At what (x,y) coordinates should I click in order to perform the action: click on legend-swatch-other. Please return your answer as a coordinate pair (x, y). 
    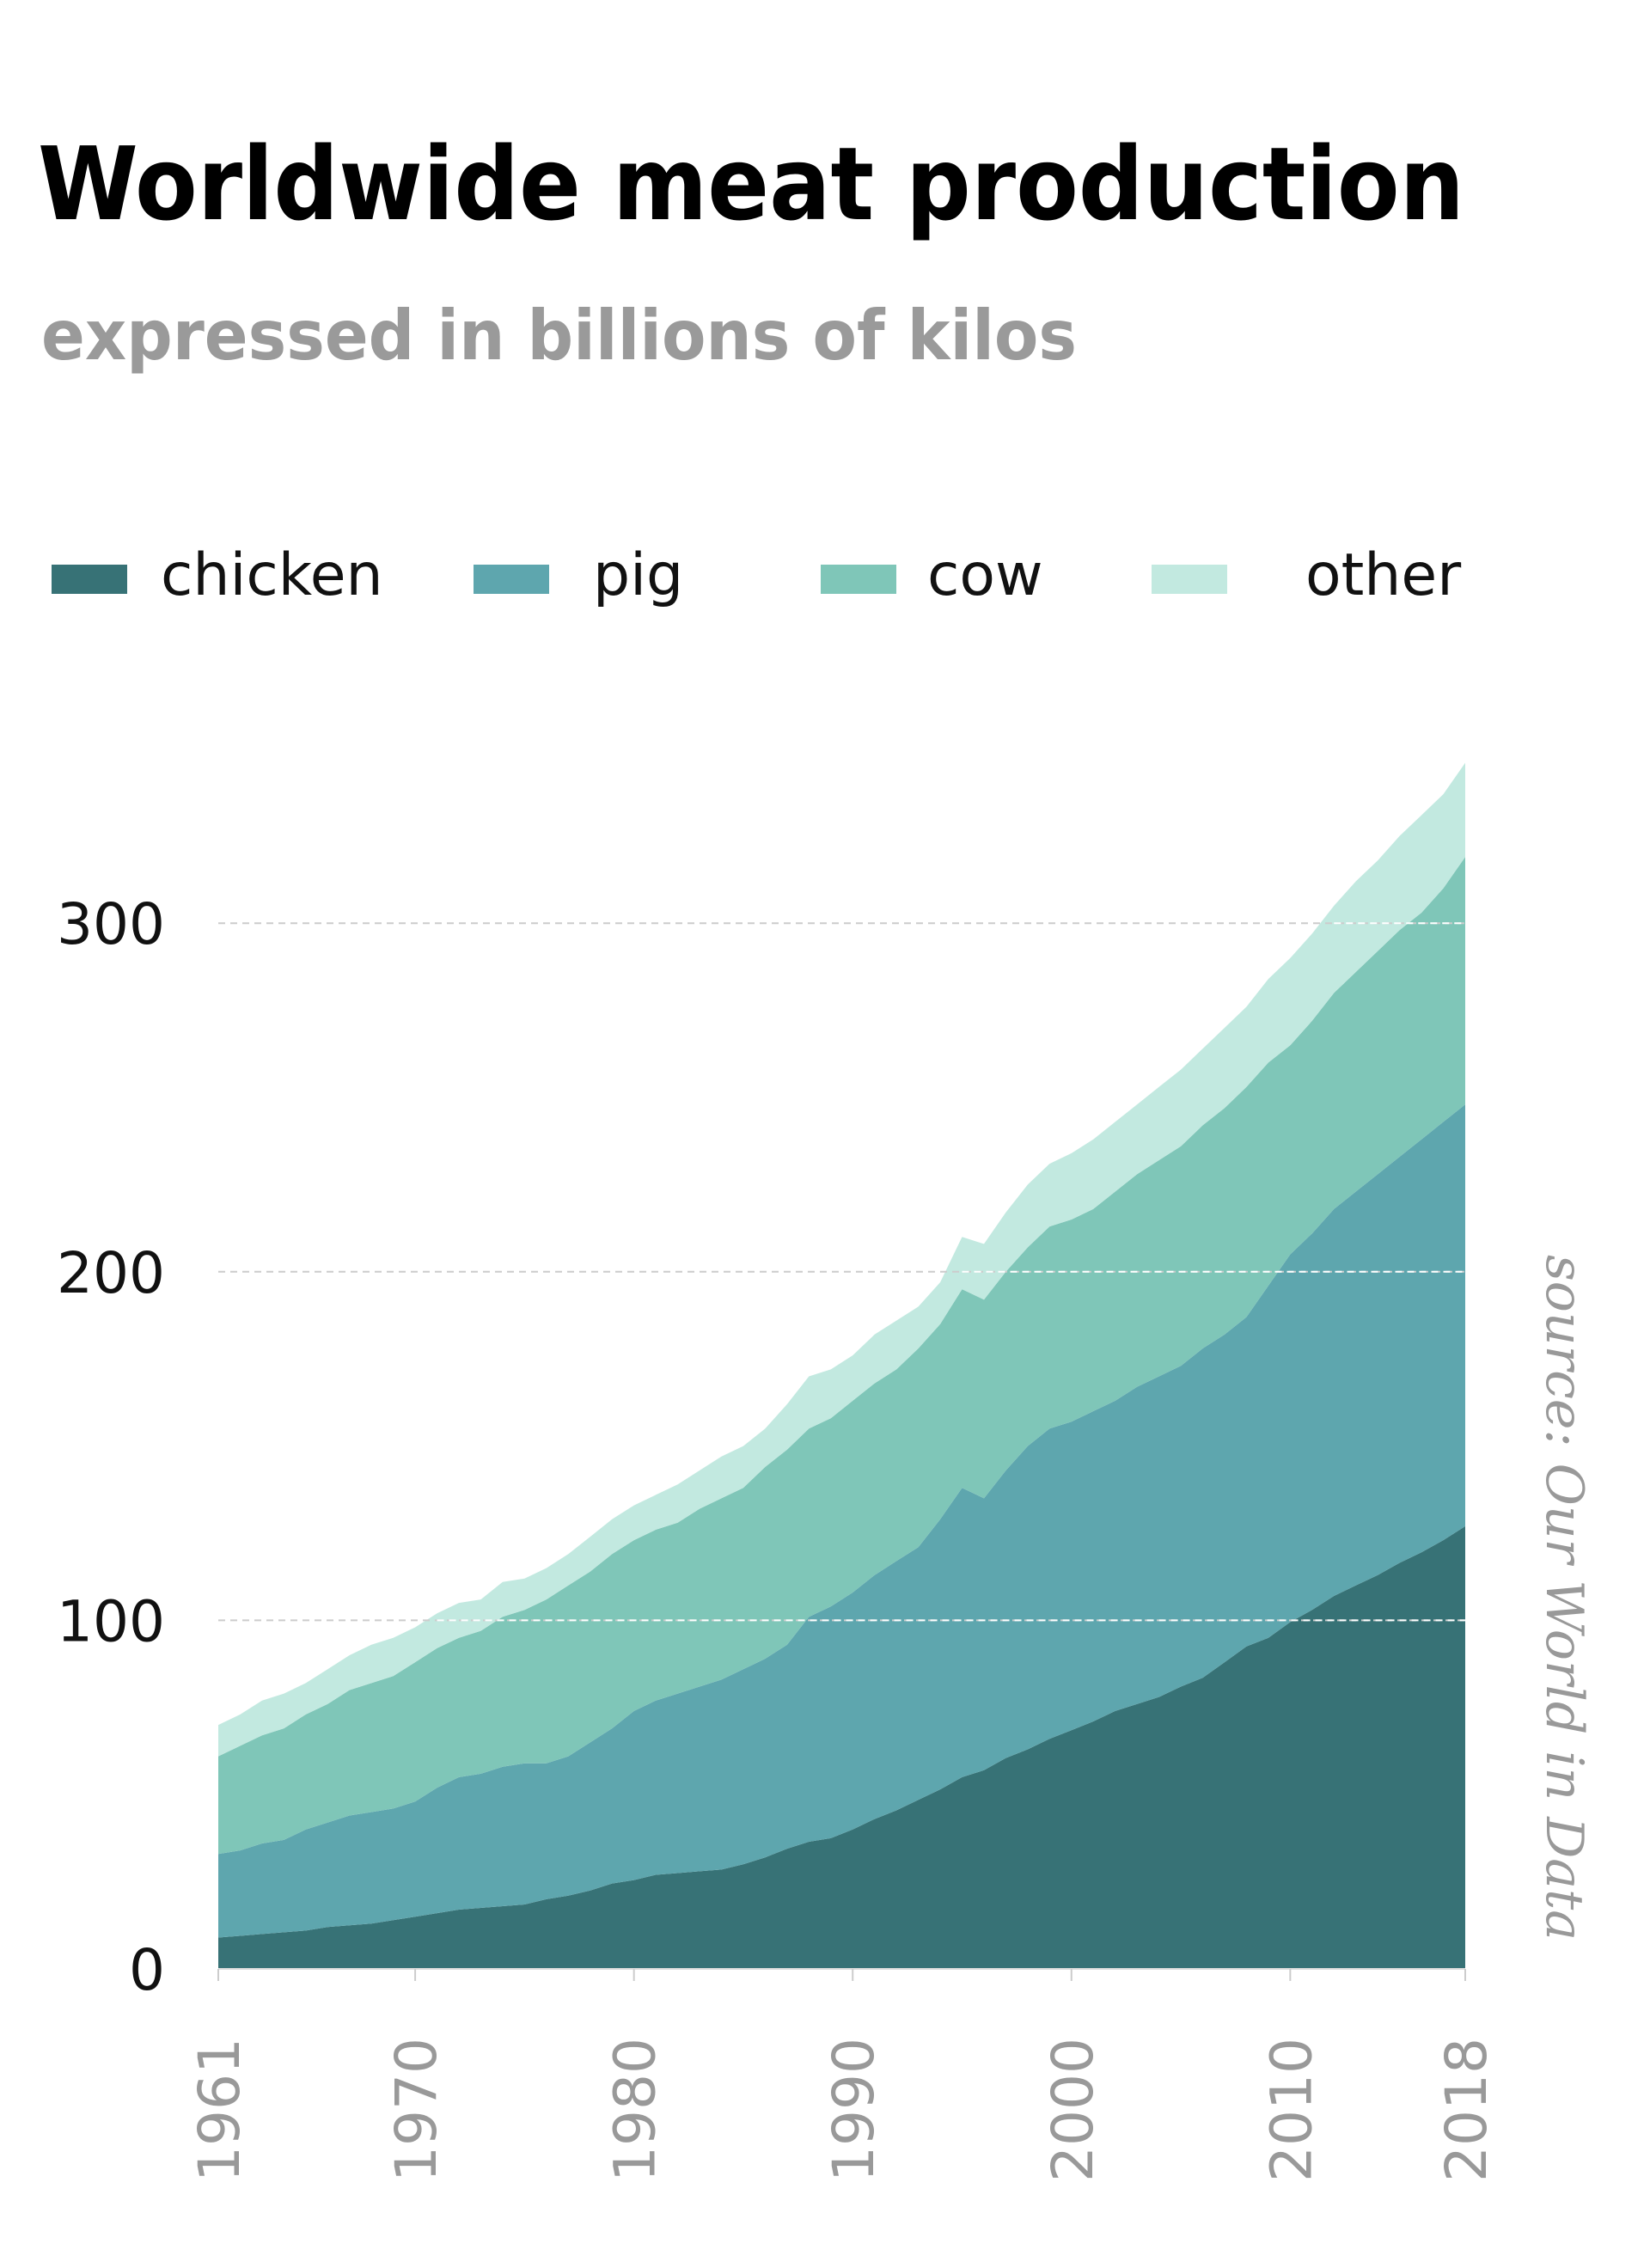
    Looking at the image, I should click on (1189, 579).